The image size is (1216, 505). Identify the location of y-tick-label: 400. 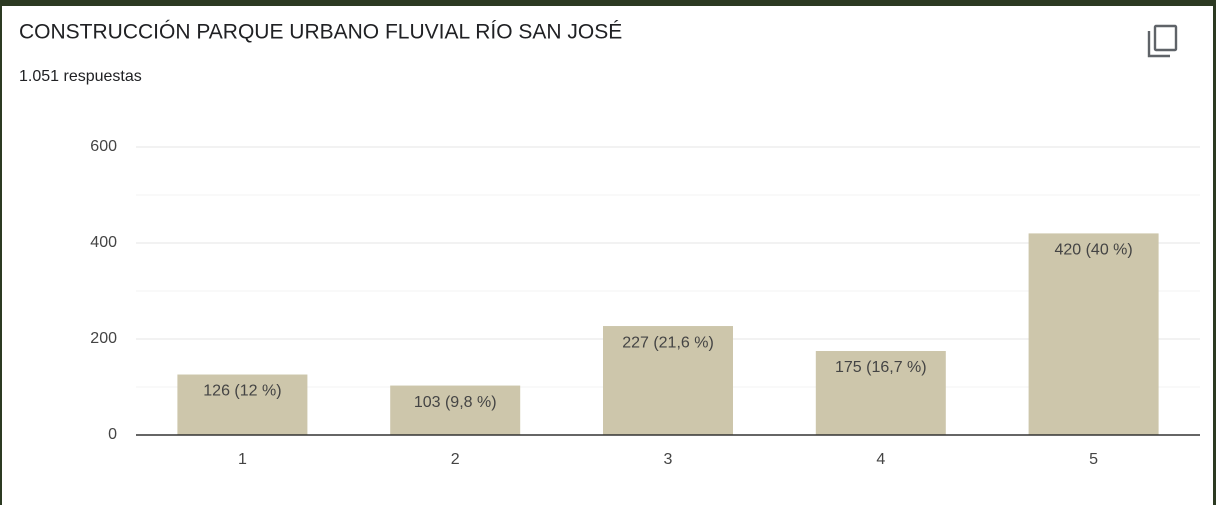
(103, 242).